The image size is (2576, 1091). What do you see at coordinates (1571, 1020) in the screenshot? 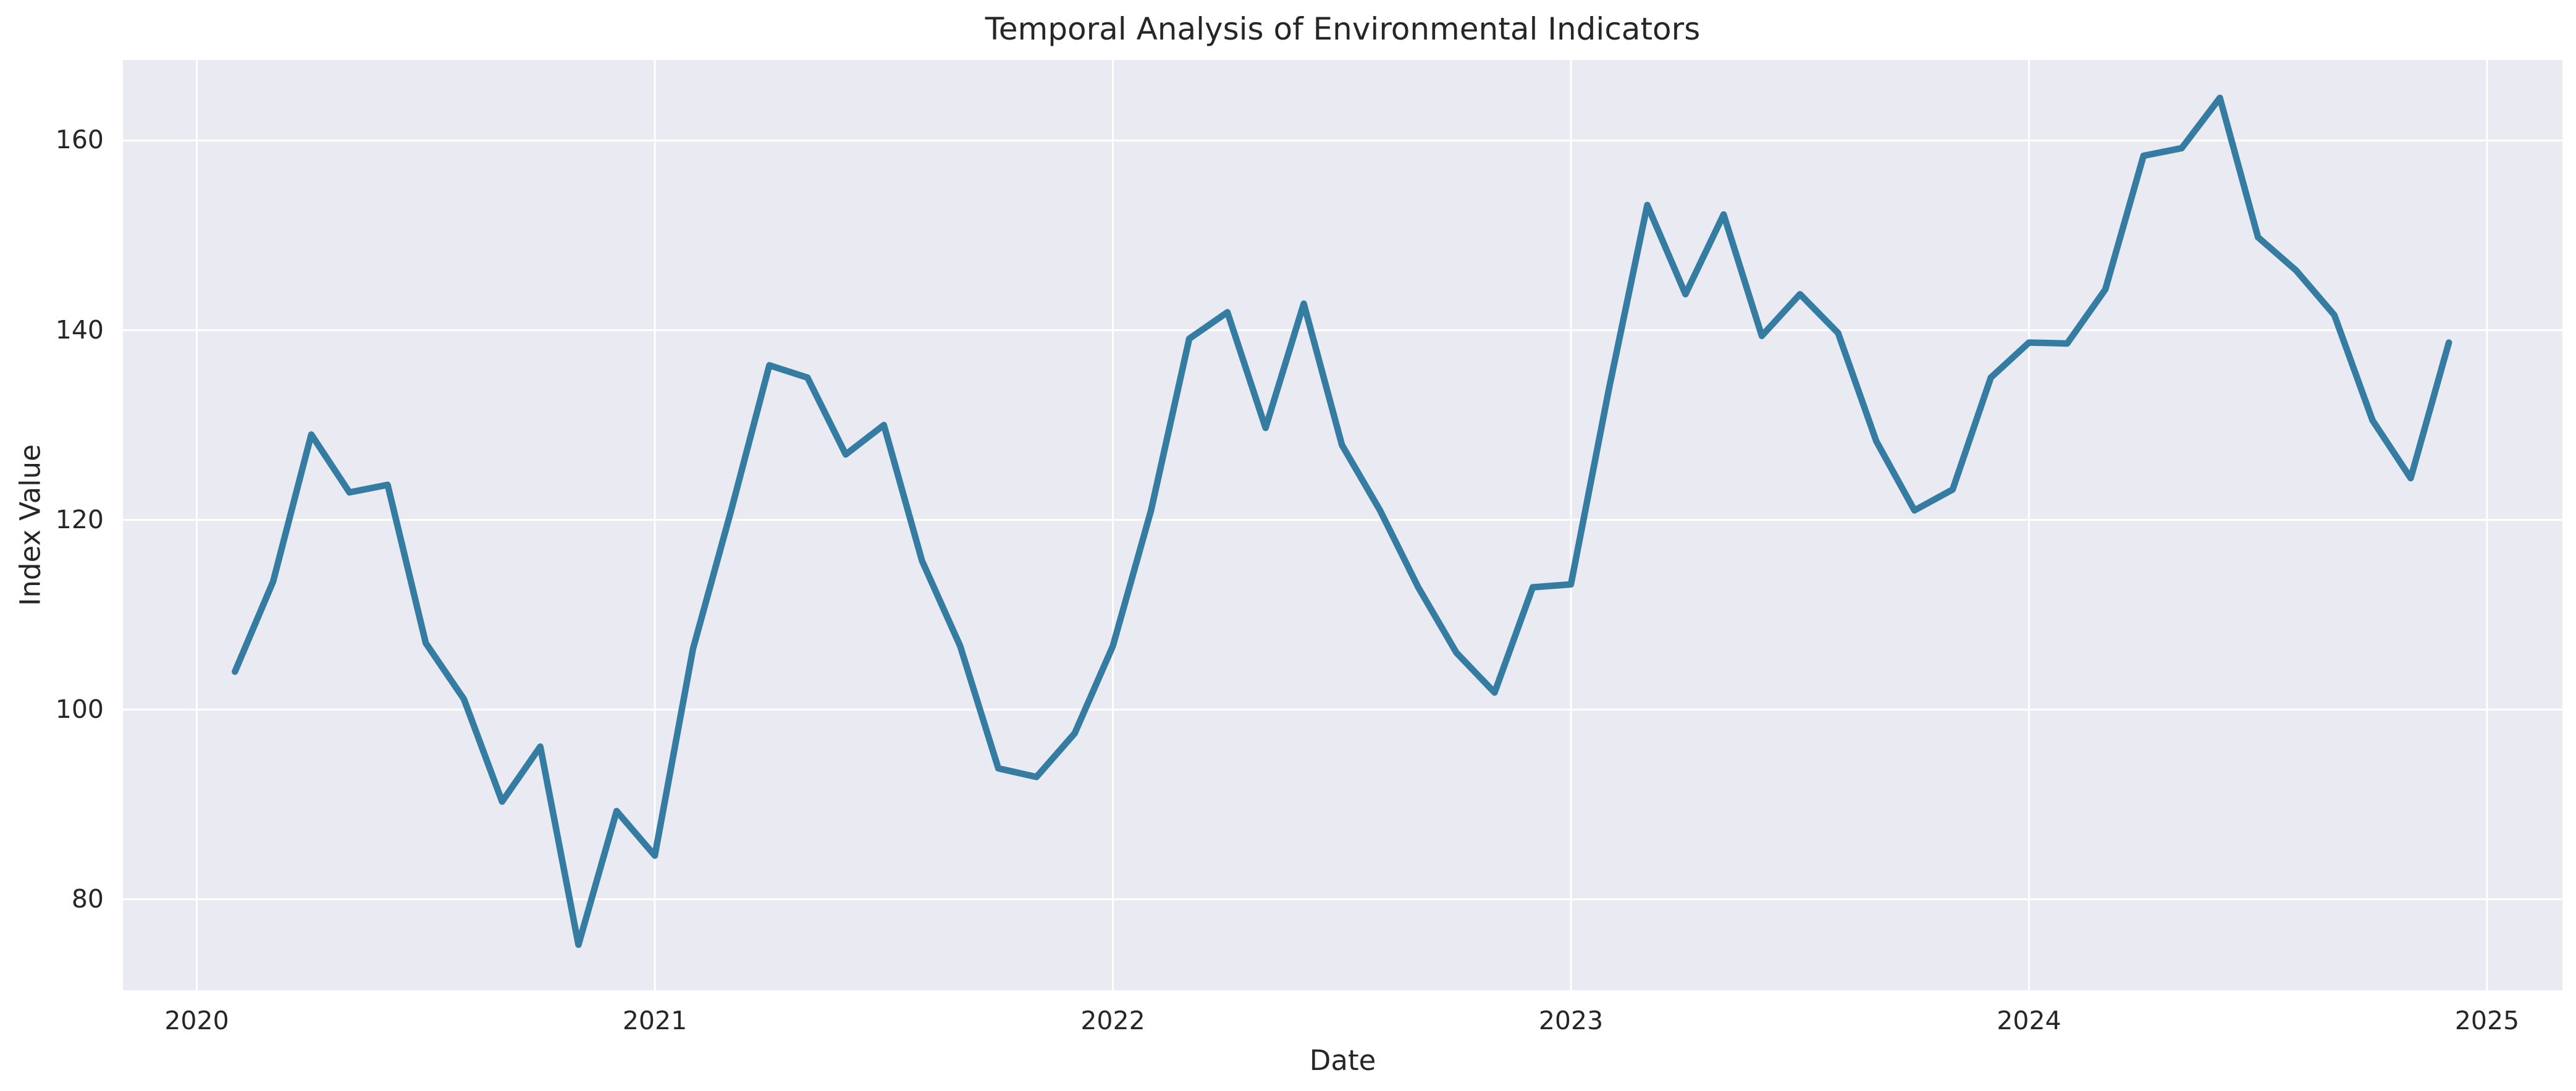
I see `x-tick-label-2023: 2023` at bounding box center [1571, 1020].